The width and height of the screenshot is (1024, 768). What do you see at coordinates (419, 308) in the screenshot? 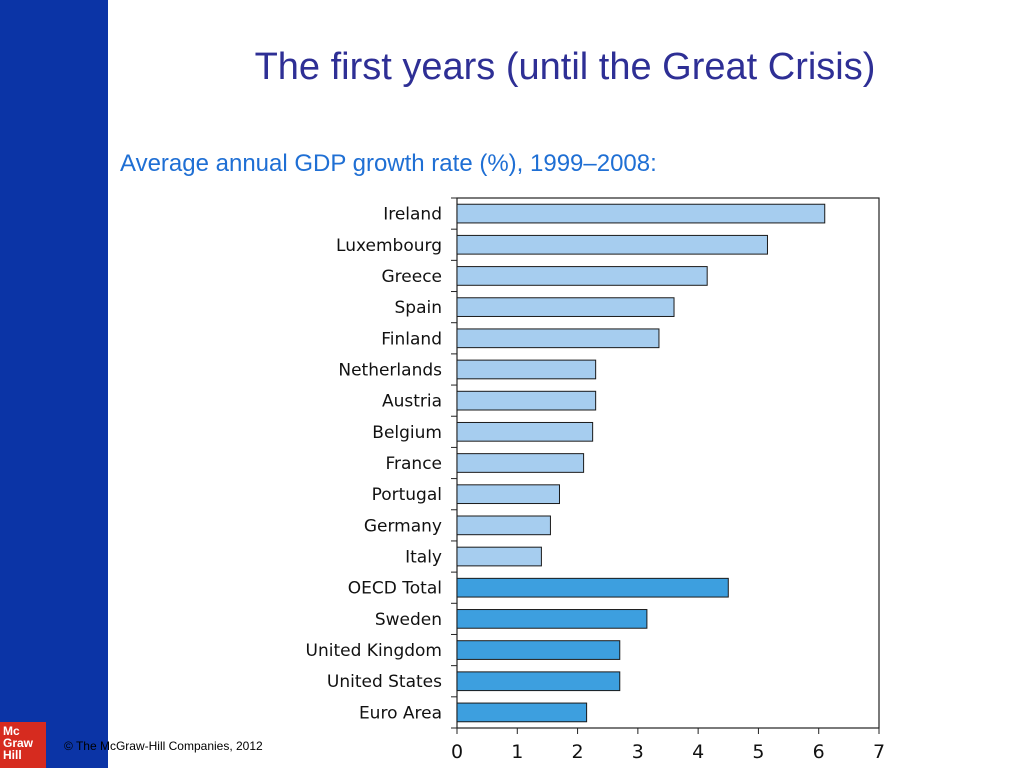
I see `category-label: Spain` at bounding box center [419, 308].